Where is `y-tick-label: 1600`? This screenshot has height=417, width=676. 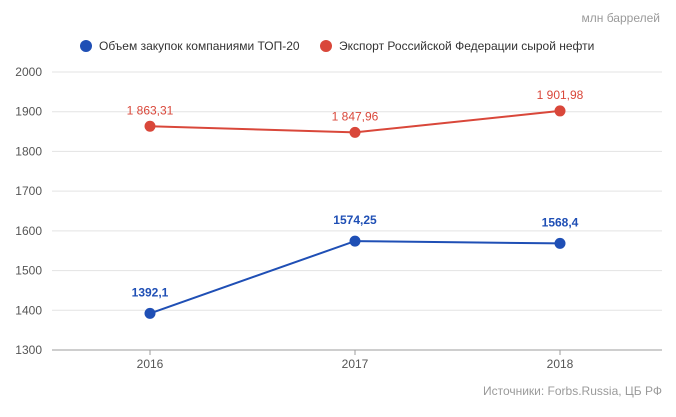 y-tick-label: 1600 is located at coordinates (28, 231).